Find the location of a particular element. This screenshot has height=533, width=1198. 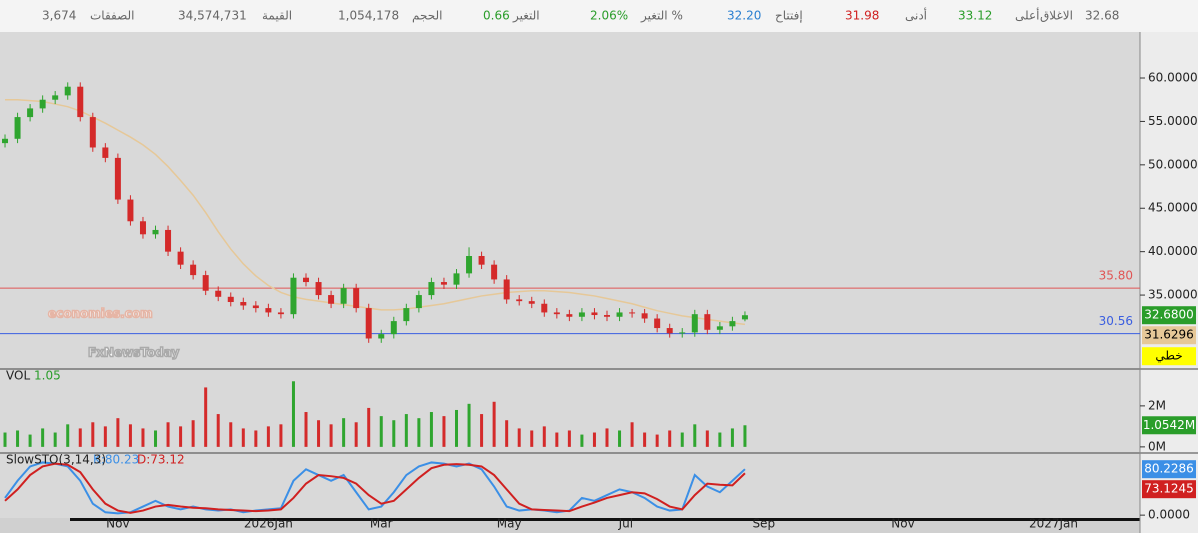

value-badge-label: 1.0542M is located at coordinates (1169, 425).